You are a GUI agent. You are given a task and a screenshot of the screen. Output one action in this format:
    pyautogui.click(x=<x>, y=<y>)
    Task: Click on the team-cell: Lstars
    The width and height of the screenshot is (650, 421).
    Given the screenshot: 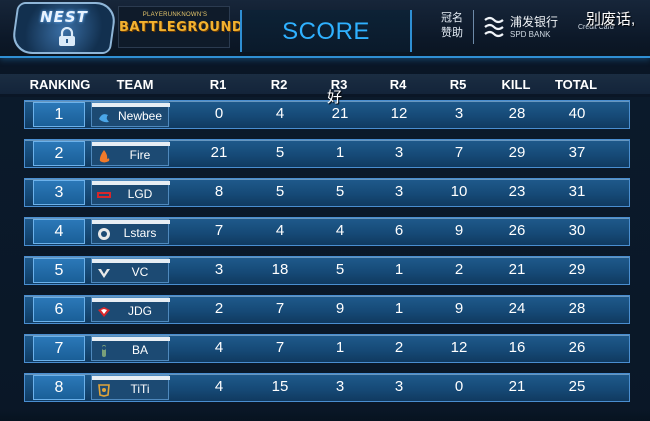 What is the action you would take?
    pyautogui.click(x=130, y=231)
    